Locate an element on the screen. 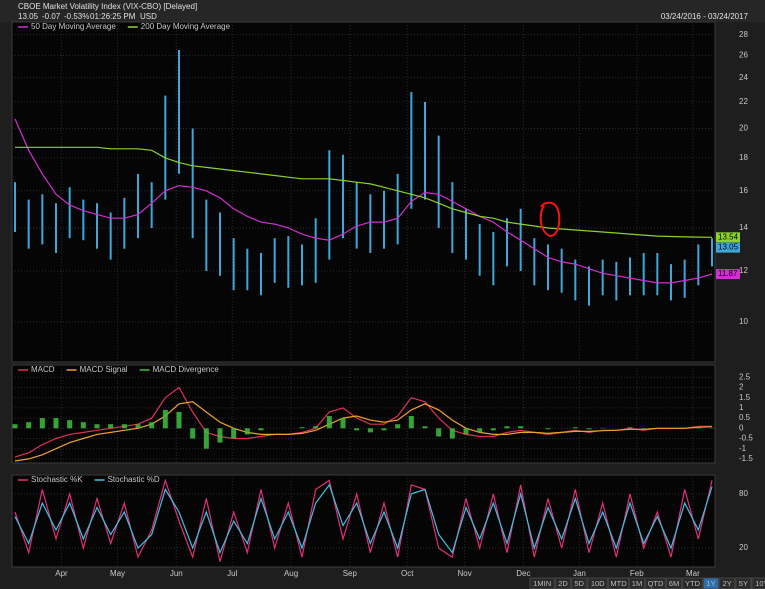 Image resolution: width=765 pixels, height=589 pixels. range-button: YTD is located at coordinates (692, 583).